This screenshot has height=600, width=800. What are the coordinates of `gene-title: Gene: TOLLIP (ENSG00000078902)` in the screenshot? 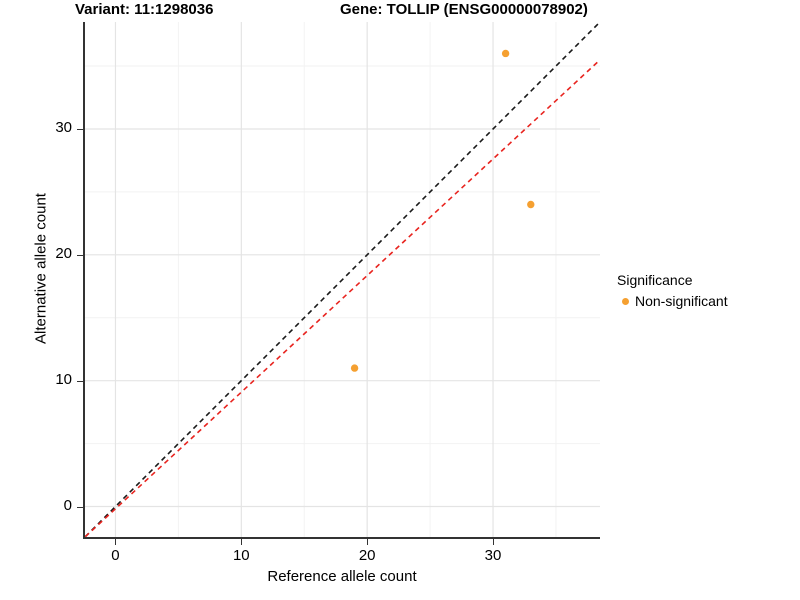 It's located at (464, 9).